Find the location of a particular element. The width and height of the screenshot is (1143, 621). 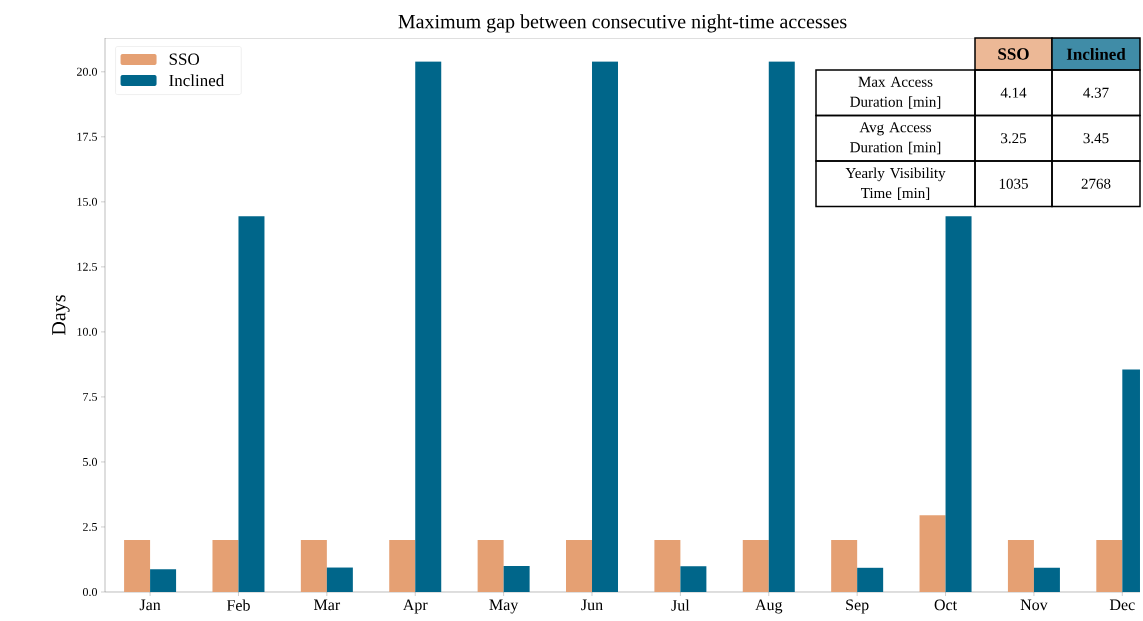

annotation: 4.37 is located at coordinates (1096, 92).